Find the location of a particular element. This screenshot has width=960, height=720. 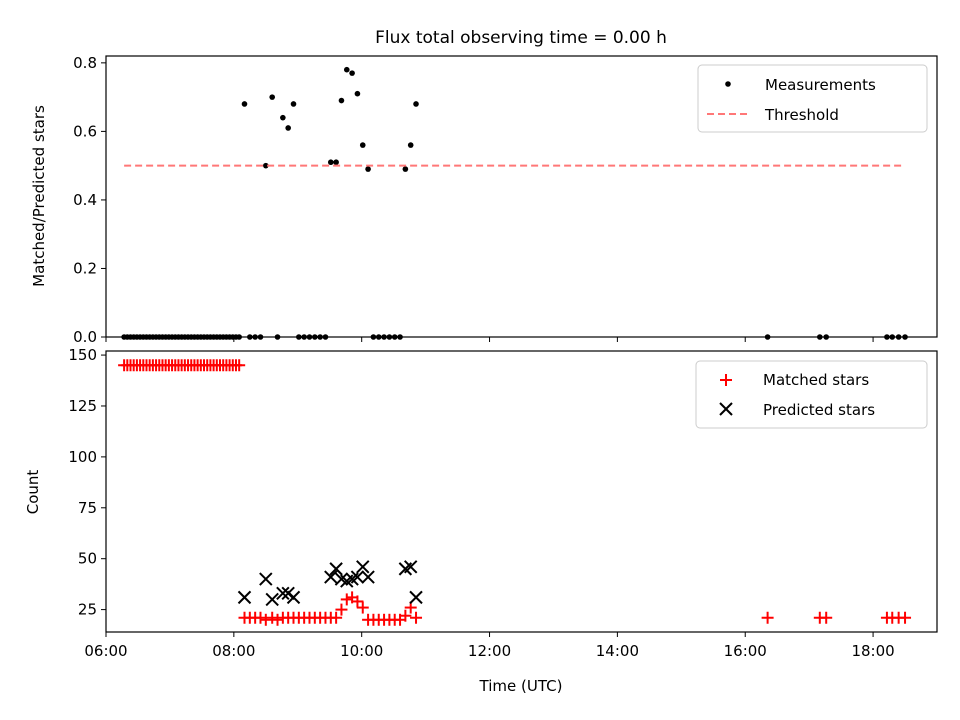

y-tick-label: 100 is located at coordinates (82, 457).